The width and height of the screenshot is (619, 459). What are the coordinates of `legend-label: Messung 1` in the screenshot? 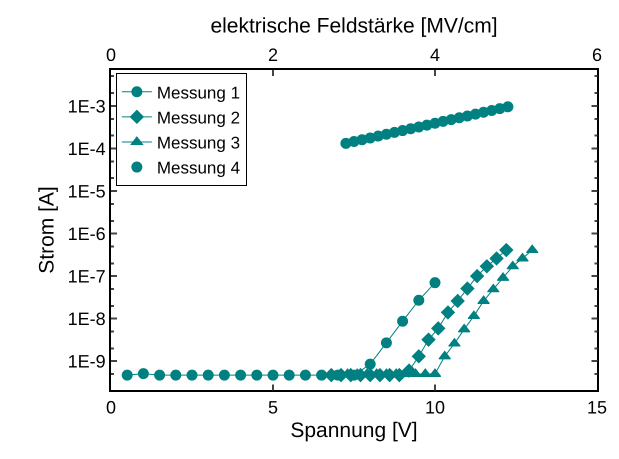 It's located at (198, 92).